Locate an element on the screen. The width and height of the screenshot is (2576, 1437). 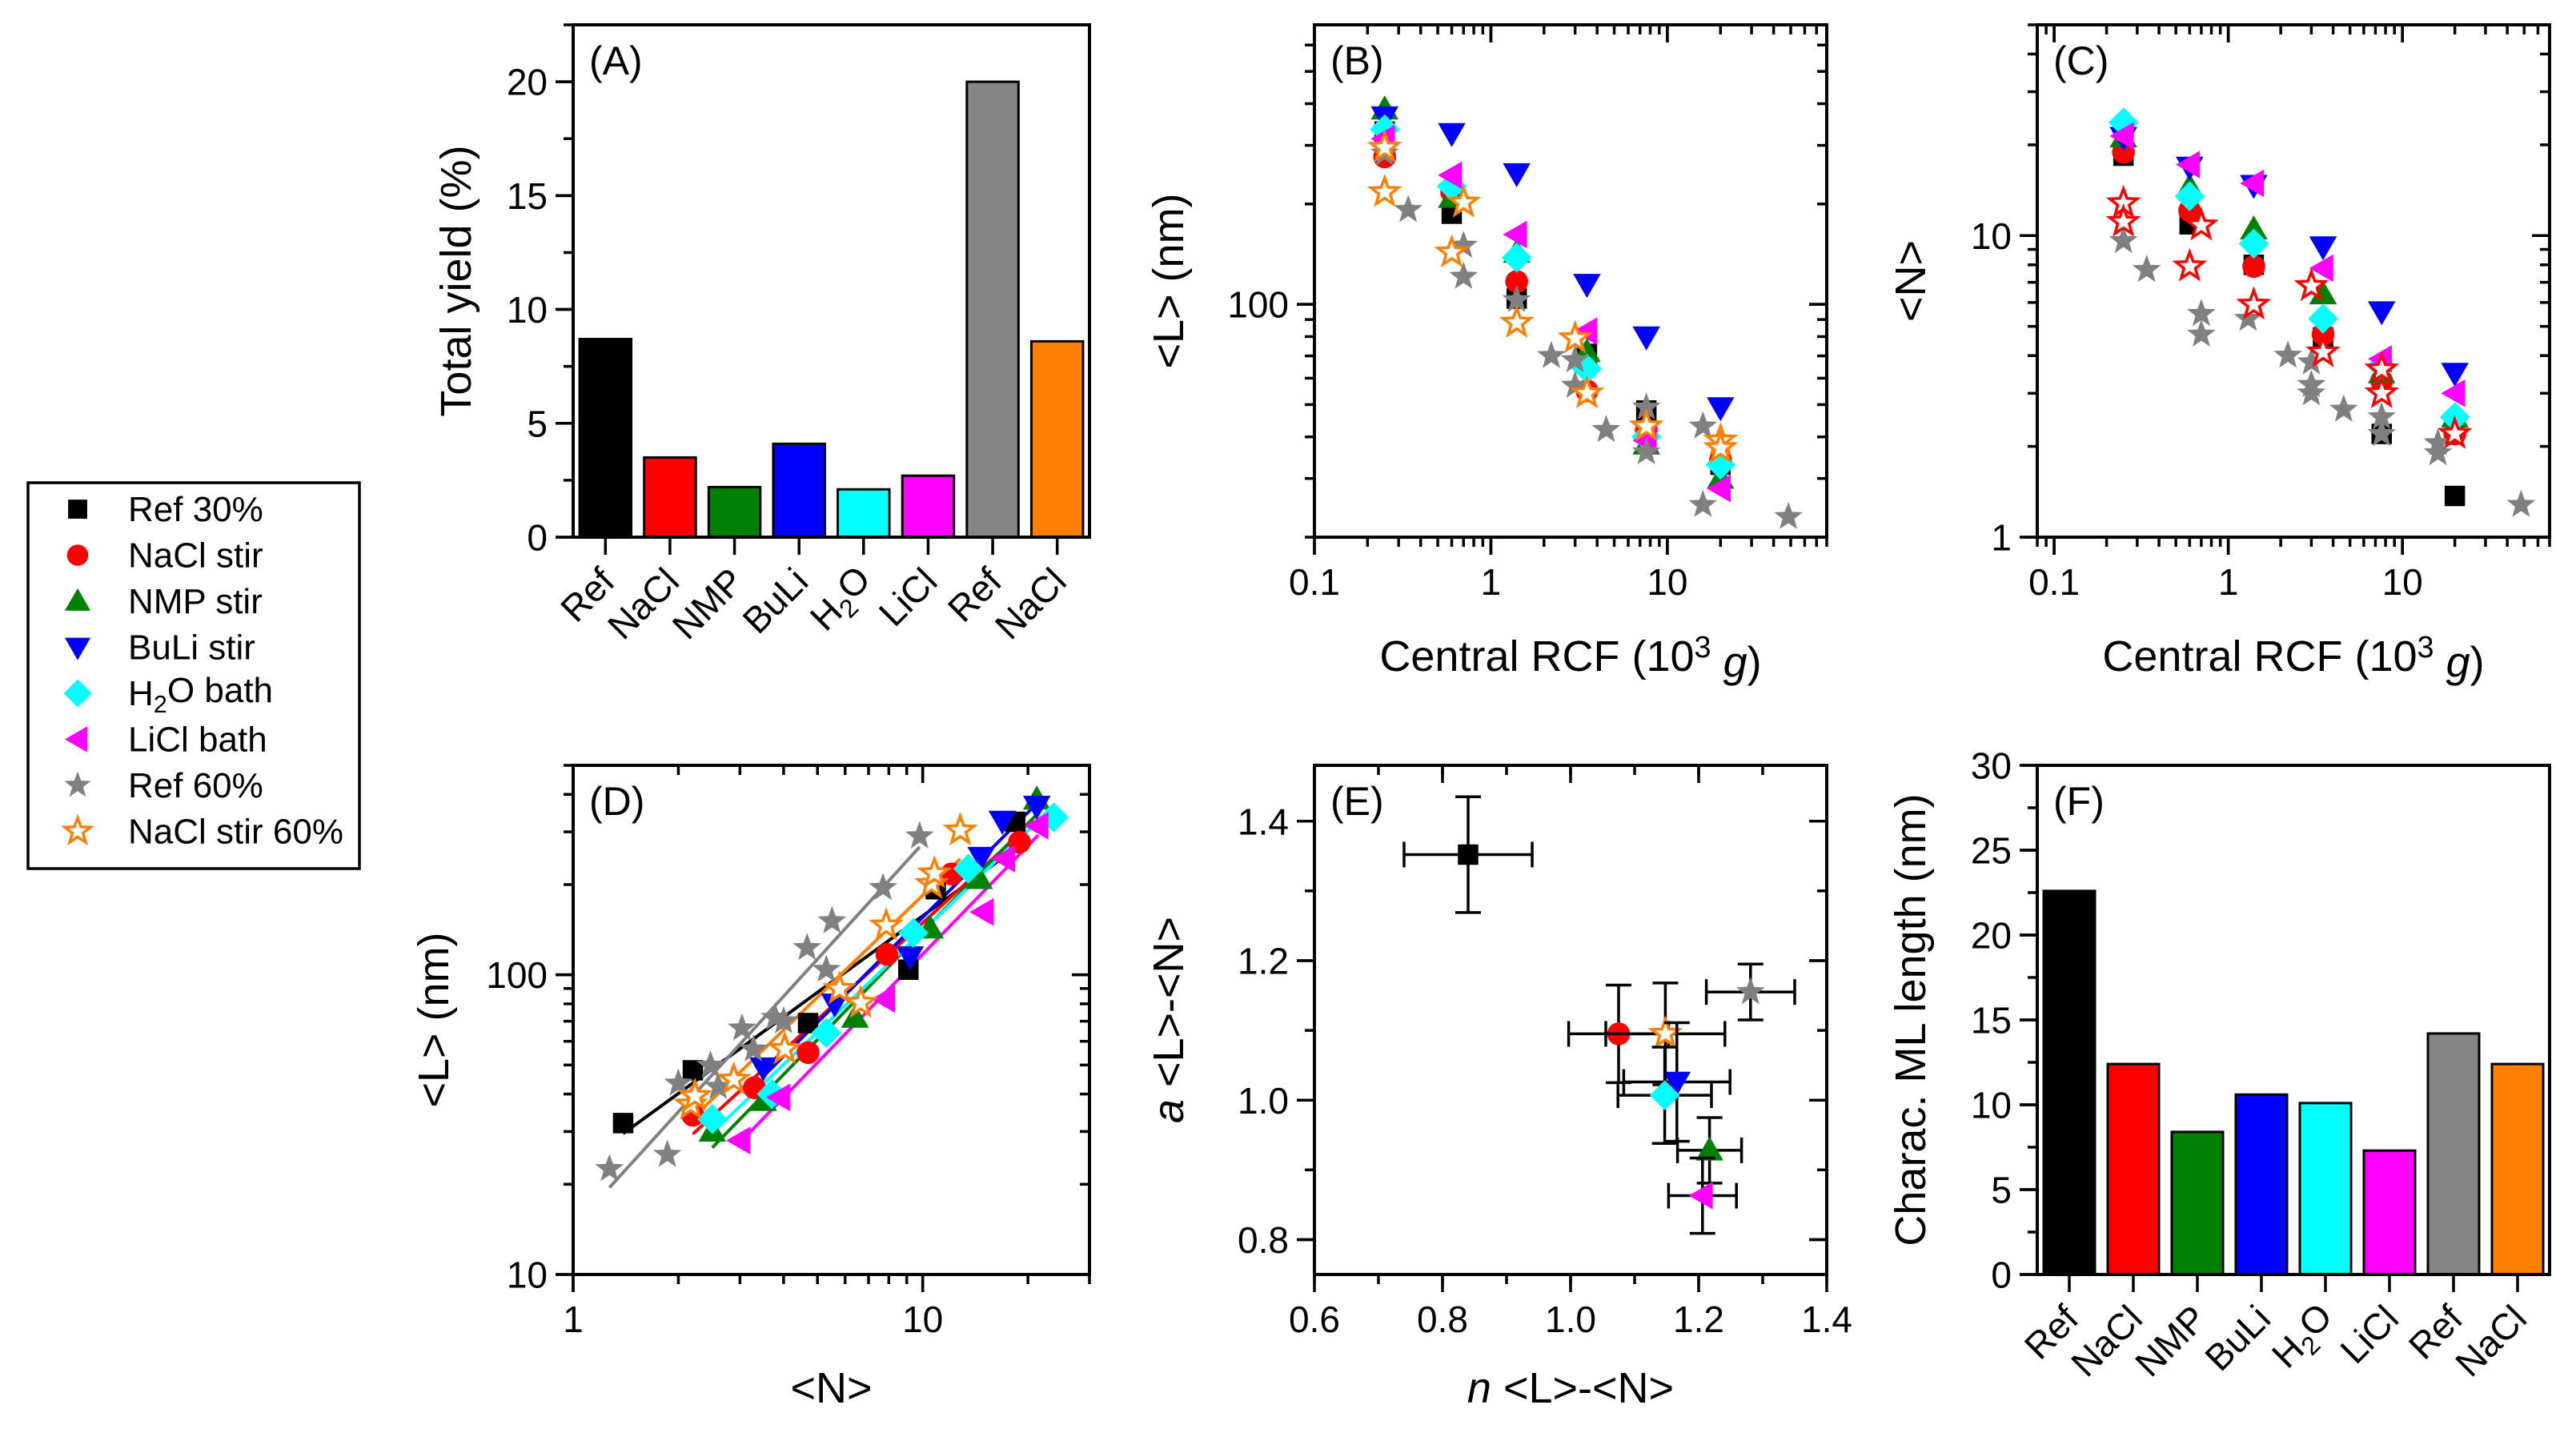
y-tick-label: 15 is located at coordinates (528, 196).